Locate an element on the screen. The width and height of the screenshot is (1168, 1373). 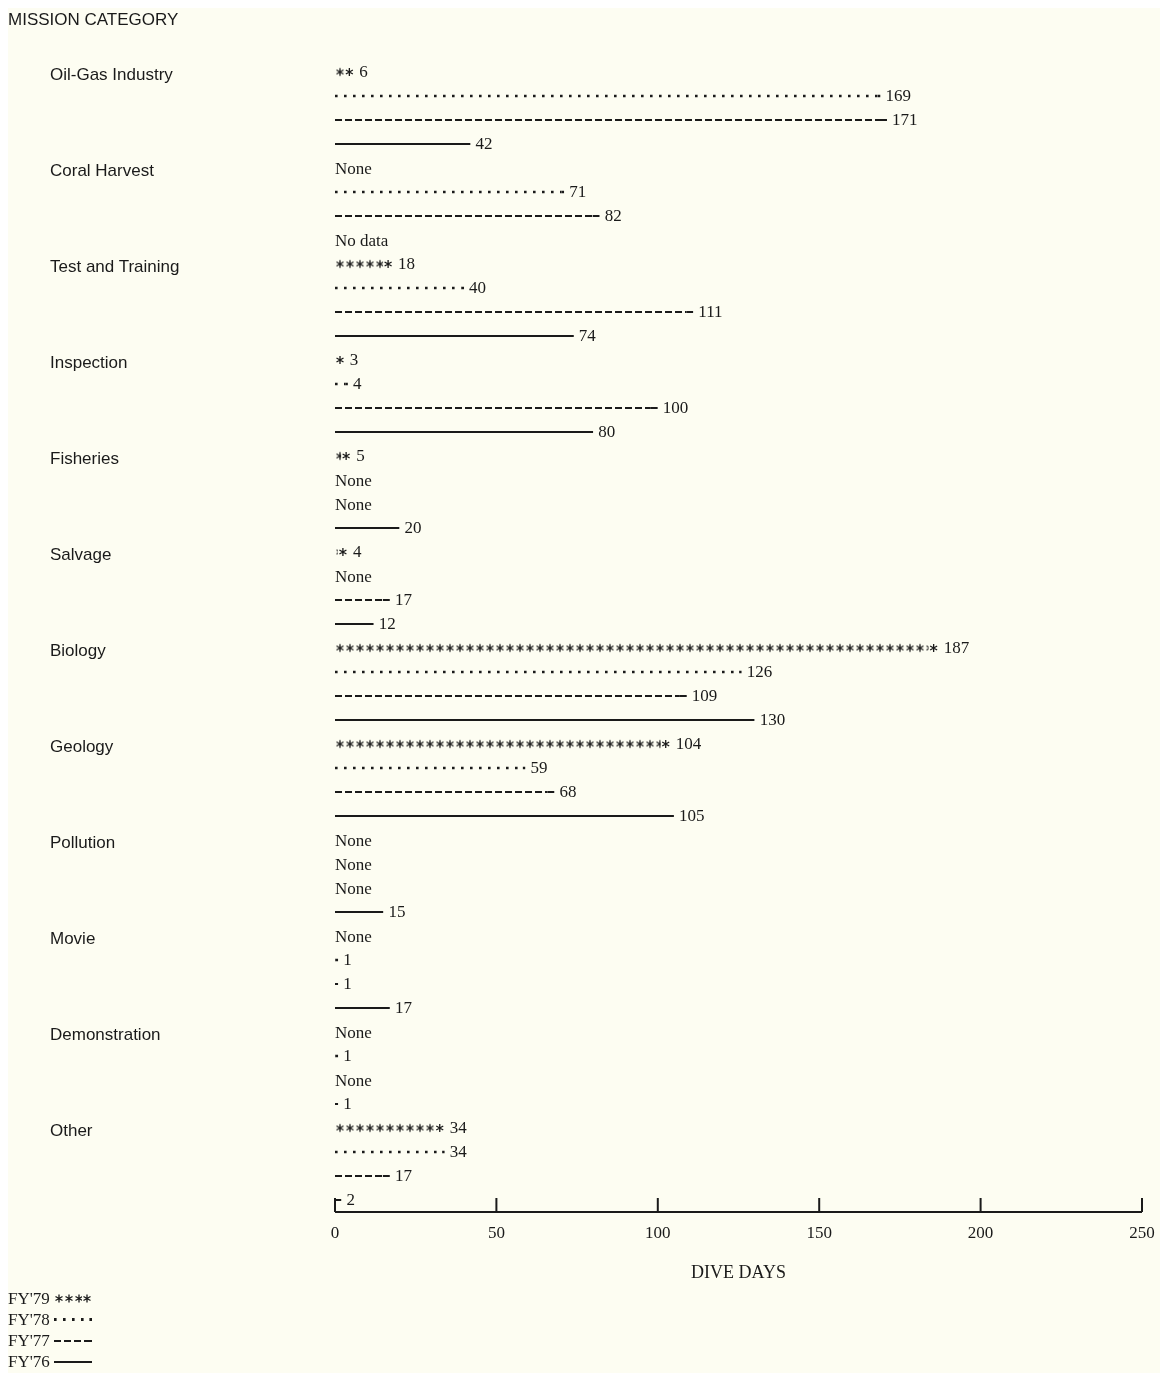
data-label: 100 is located at coordinates (675, 407).